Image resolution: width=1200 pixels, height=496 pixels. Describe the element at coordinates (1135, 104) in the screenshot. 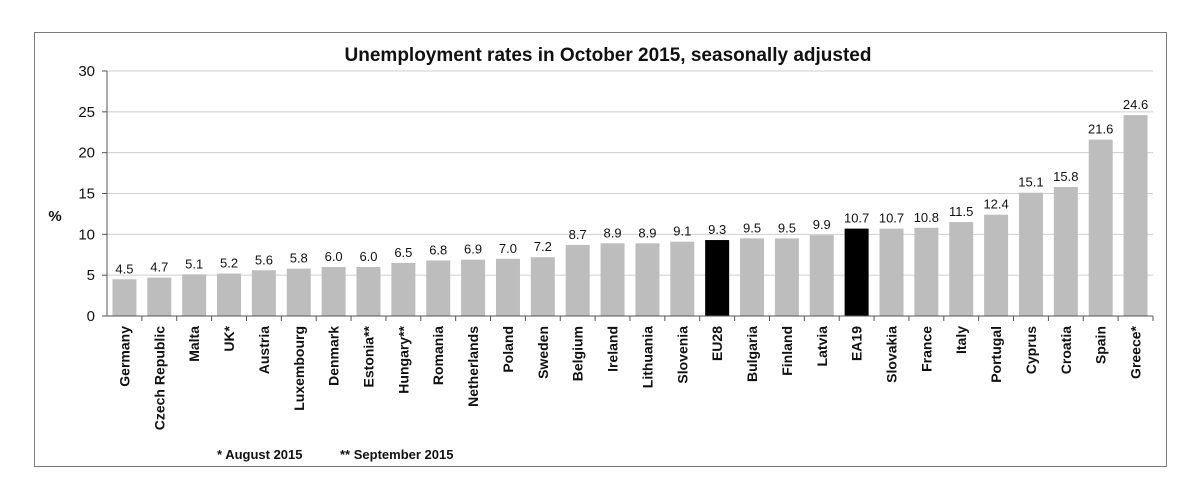

I see `data-label-29: 24.6` at that location.